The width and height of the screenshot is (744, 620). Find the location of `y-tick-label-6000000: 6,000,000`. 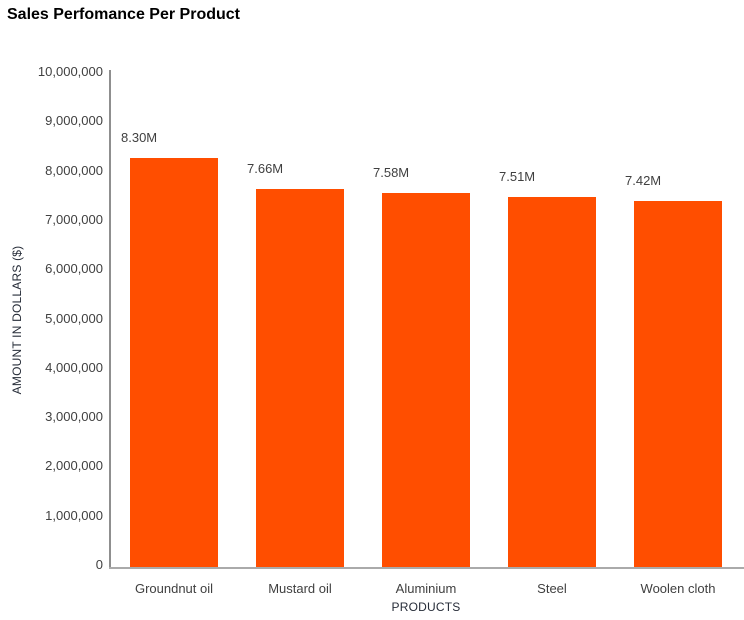

y-tick-label-6000000: 6,000,000 is located at coordinates (74, 269).